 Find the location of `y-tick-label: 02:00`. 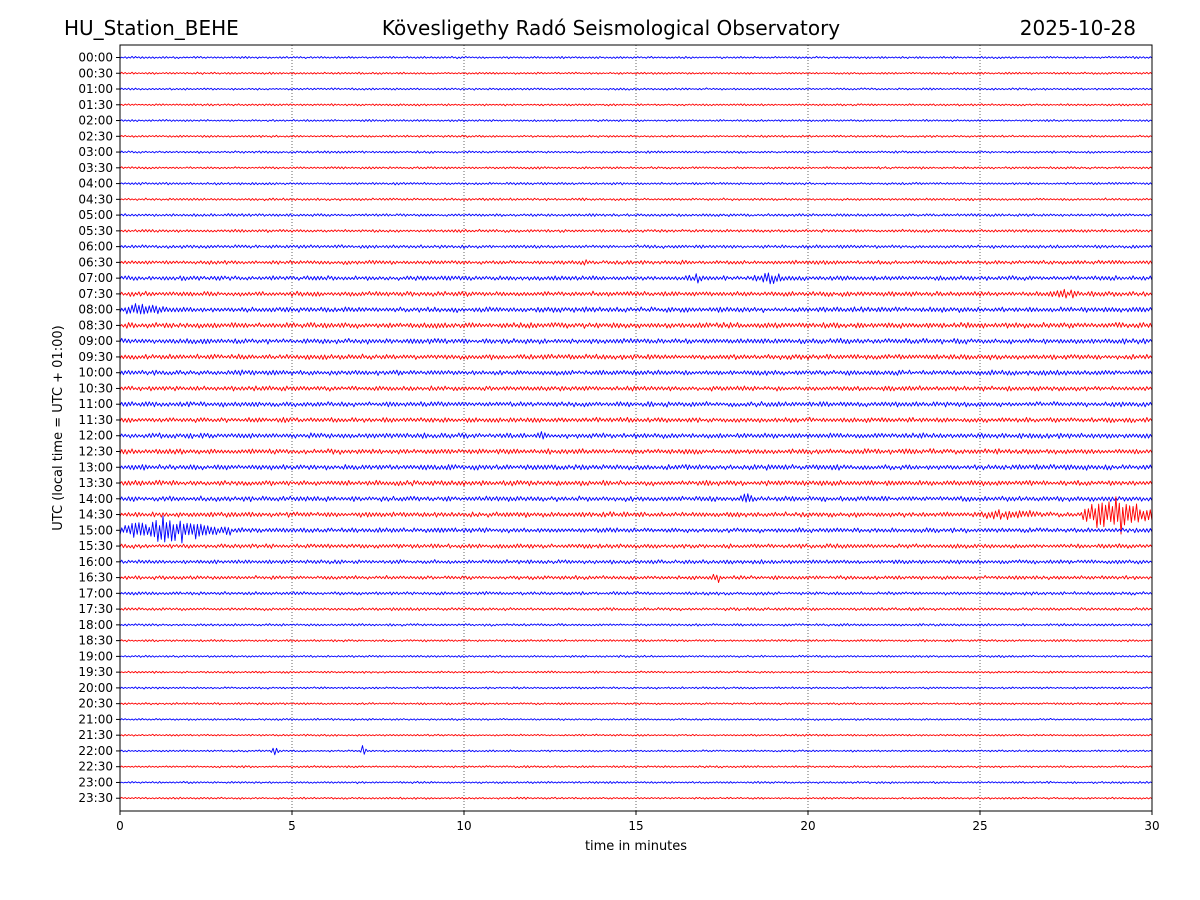

y-tick-label: 02:00 is located at coordinates (95, 121).